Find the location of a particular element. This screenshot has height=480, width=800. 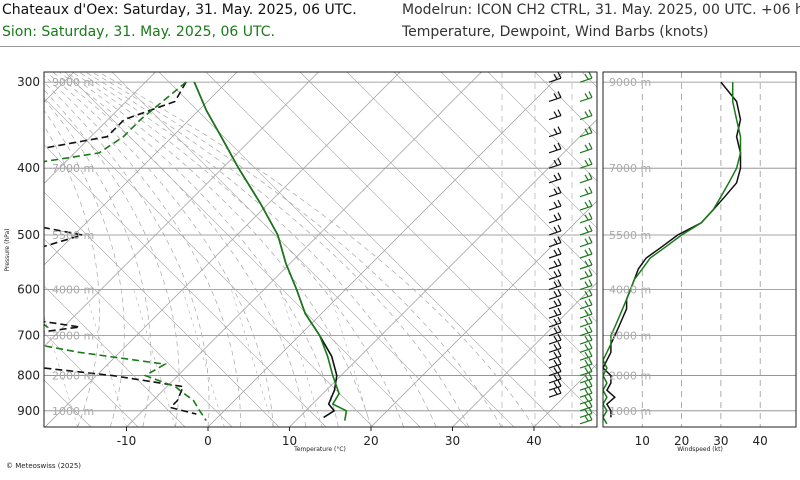

pressure-tick-label: 300 is located at coordinates (28, 82).